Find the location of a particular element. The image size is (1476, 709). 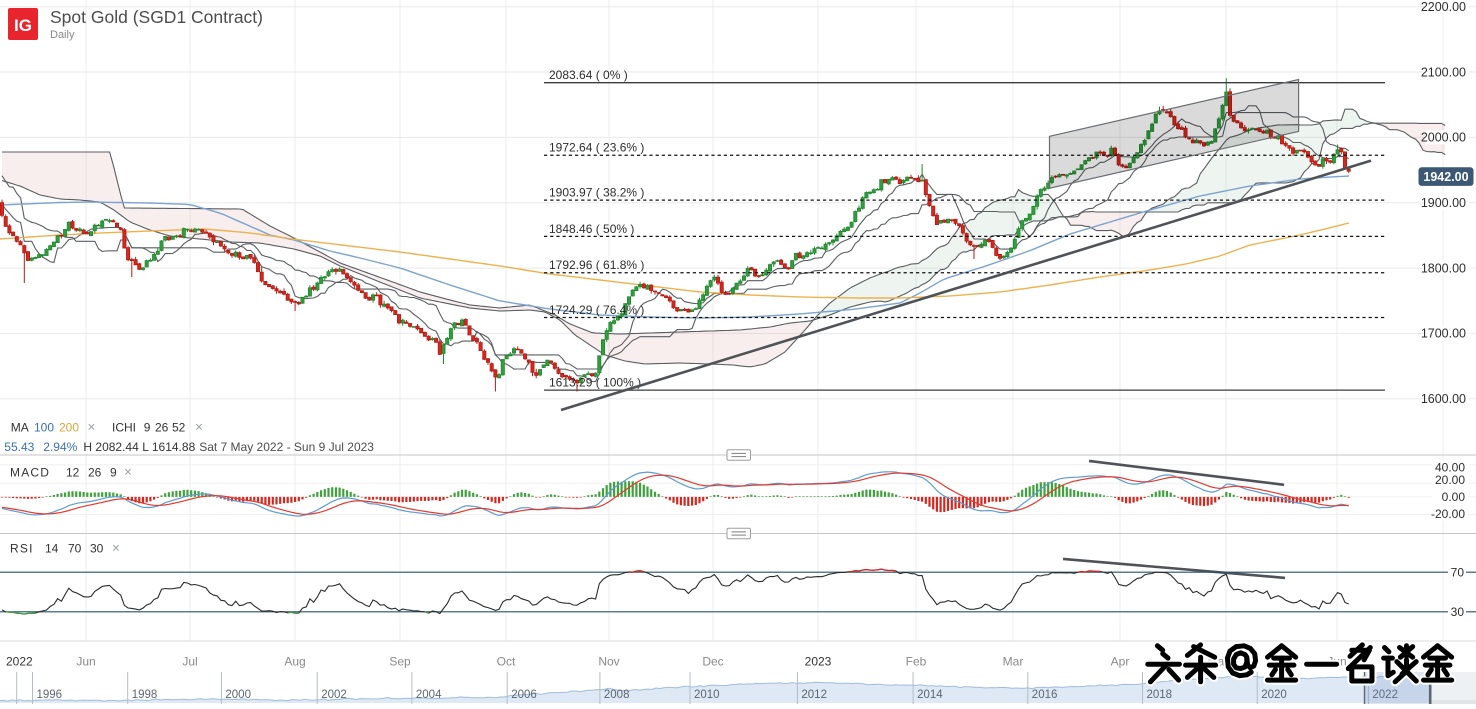

svg-text: IG is located at coordinates (23, 25).